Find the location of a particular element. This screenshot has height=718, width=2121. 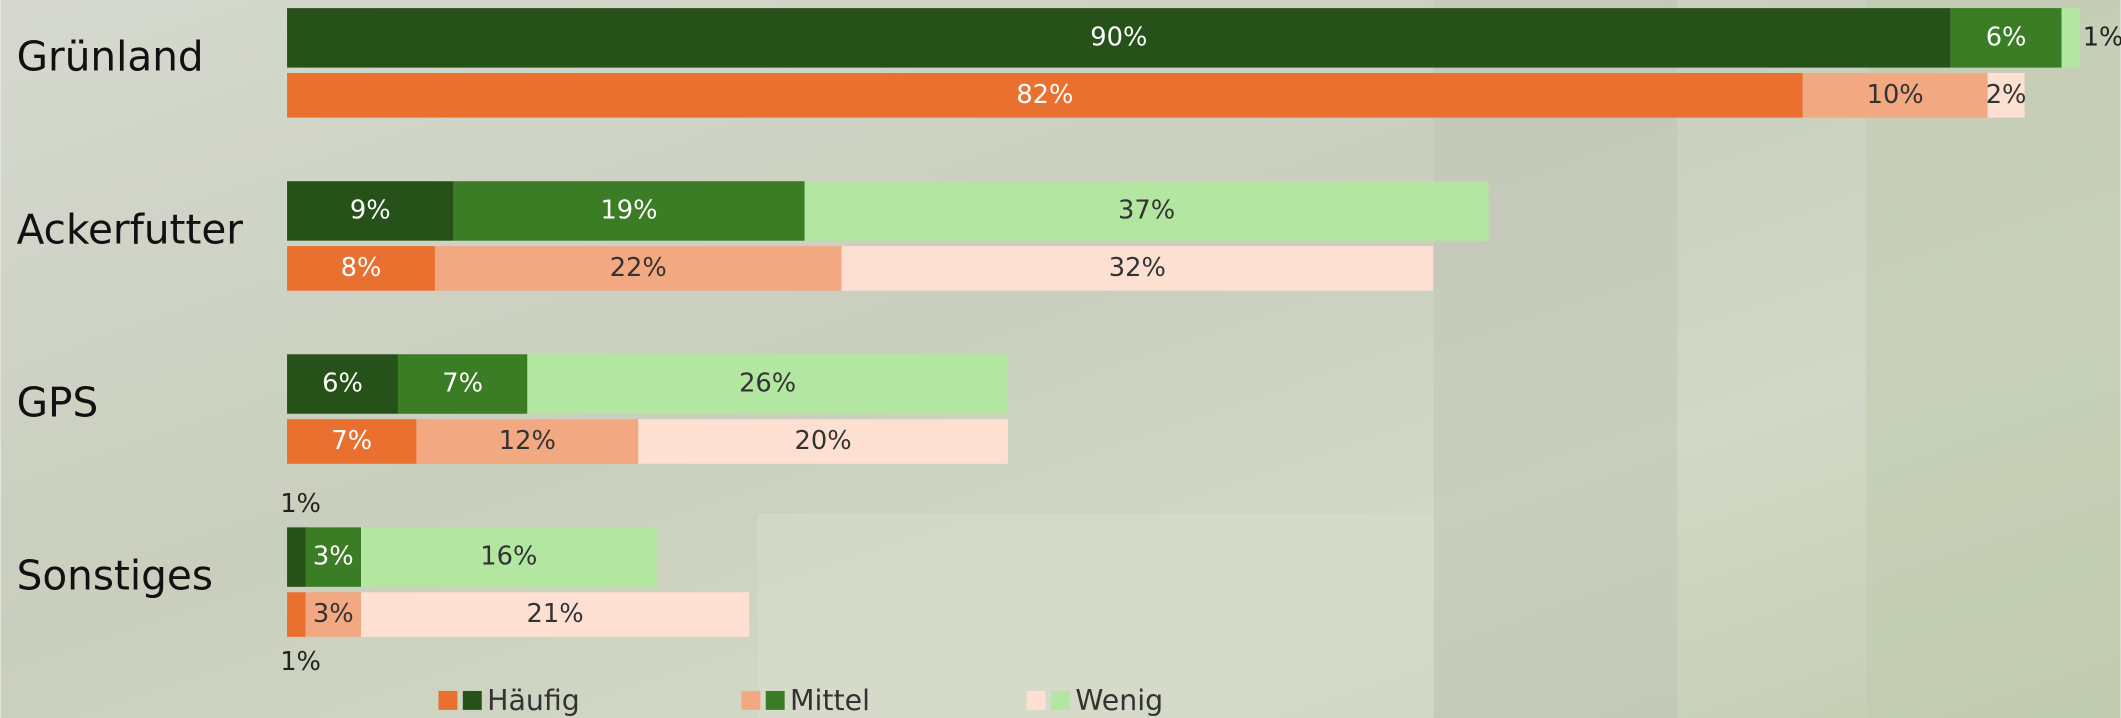

category-label: Sonstiges is located at coordinates (115, 576).